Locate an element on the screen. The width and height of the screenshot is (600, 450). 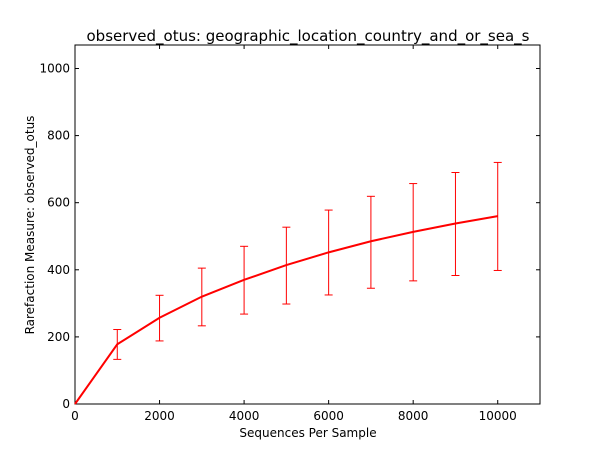
y-axis-label: Rarefaction Measure: observed_otus is located at coordinates (30, 225).